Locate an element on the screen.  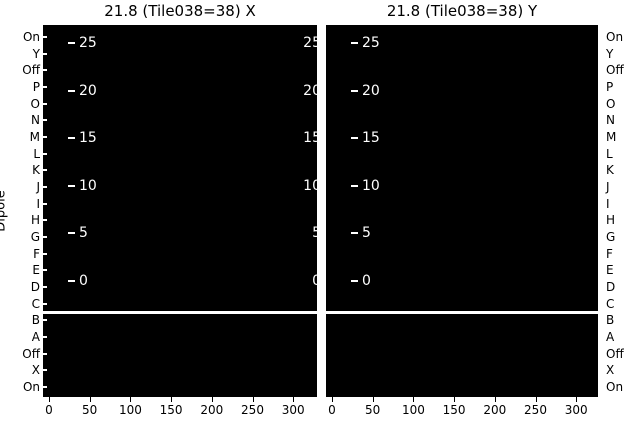
y-tick-label: P is located at coordinates (610, 87).